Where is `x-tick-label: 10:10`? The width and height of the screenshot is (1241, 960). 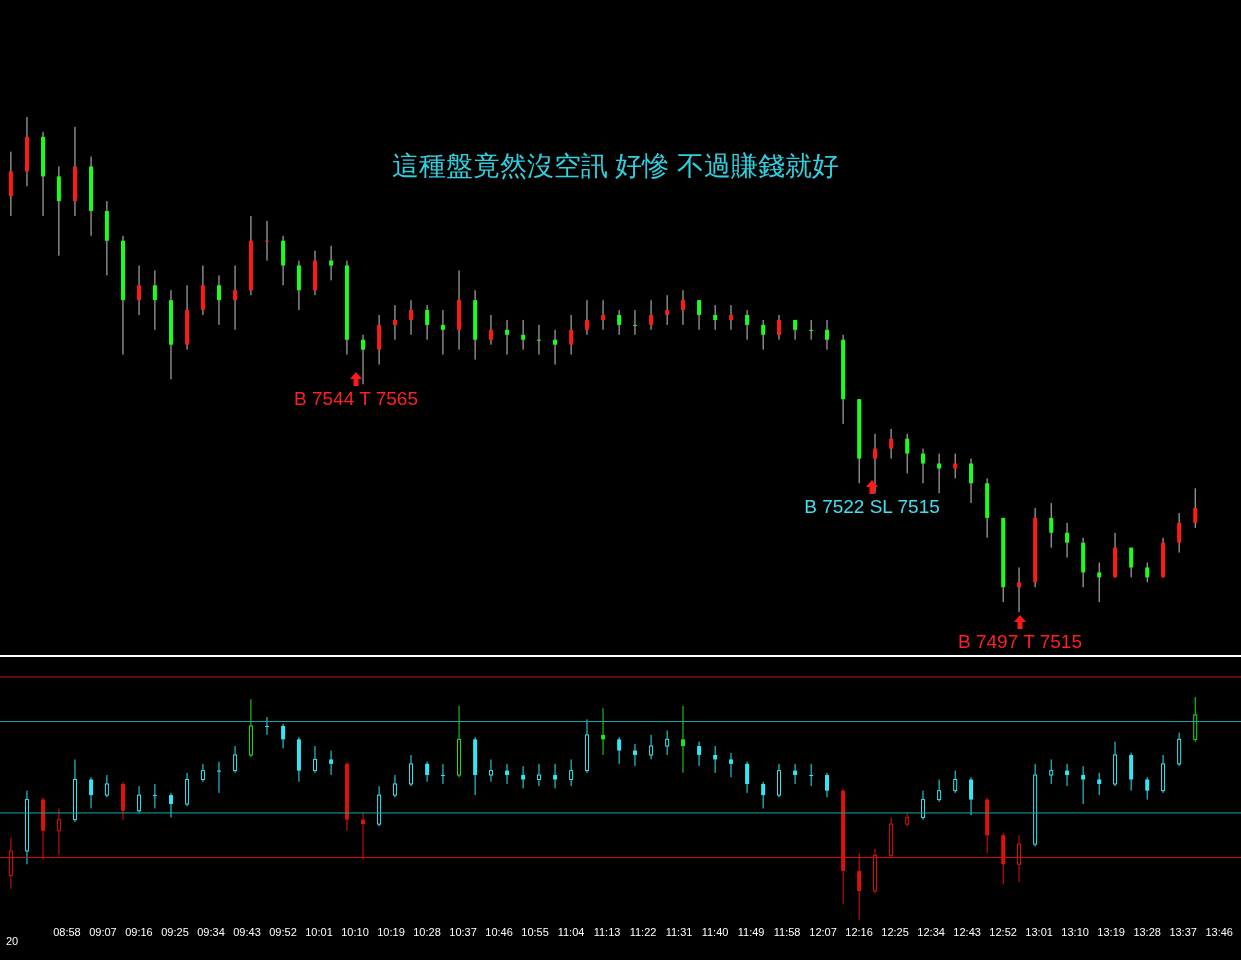
x-tick-label: 10:10 is located at coordinates (355, 931).